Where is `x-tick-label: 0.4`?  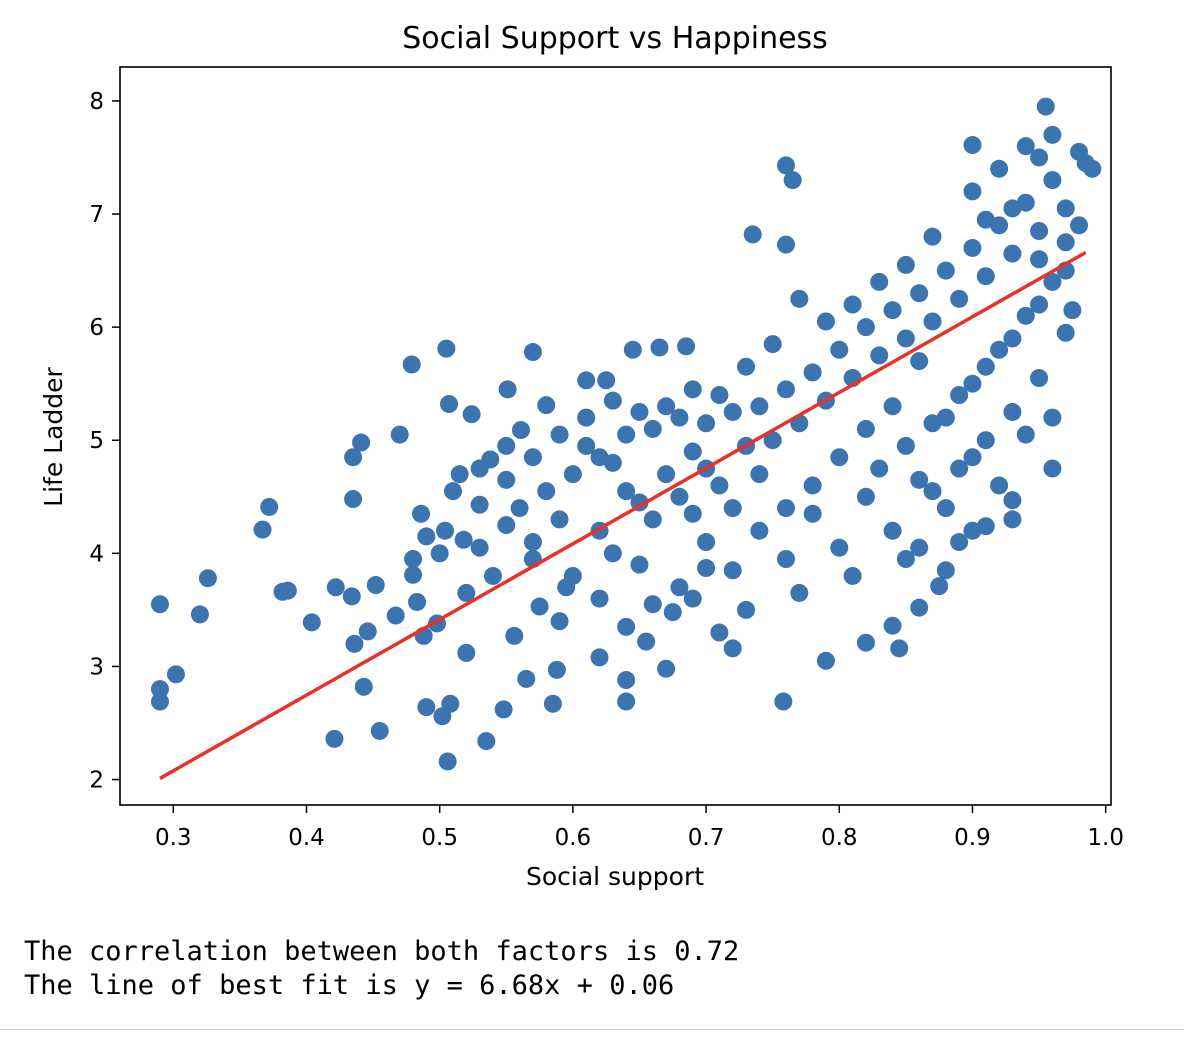
x-tick-label: 0.4 is located at coordinates (306, 838).